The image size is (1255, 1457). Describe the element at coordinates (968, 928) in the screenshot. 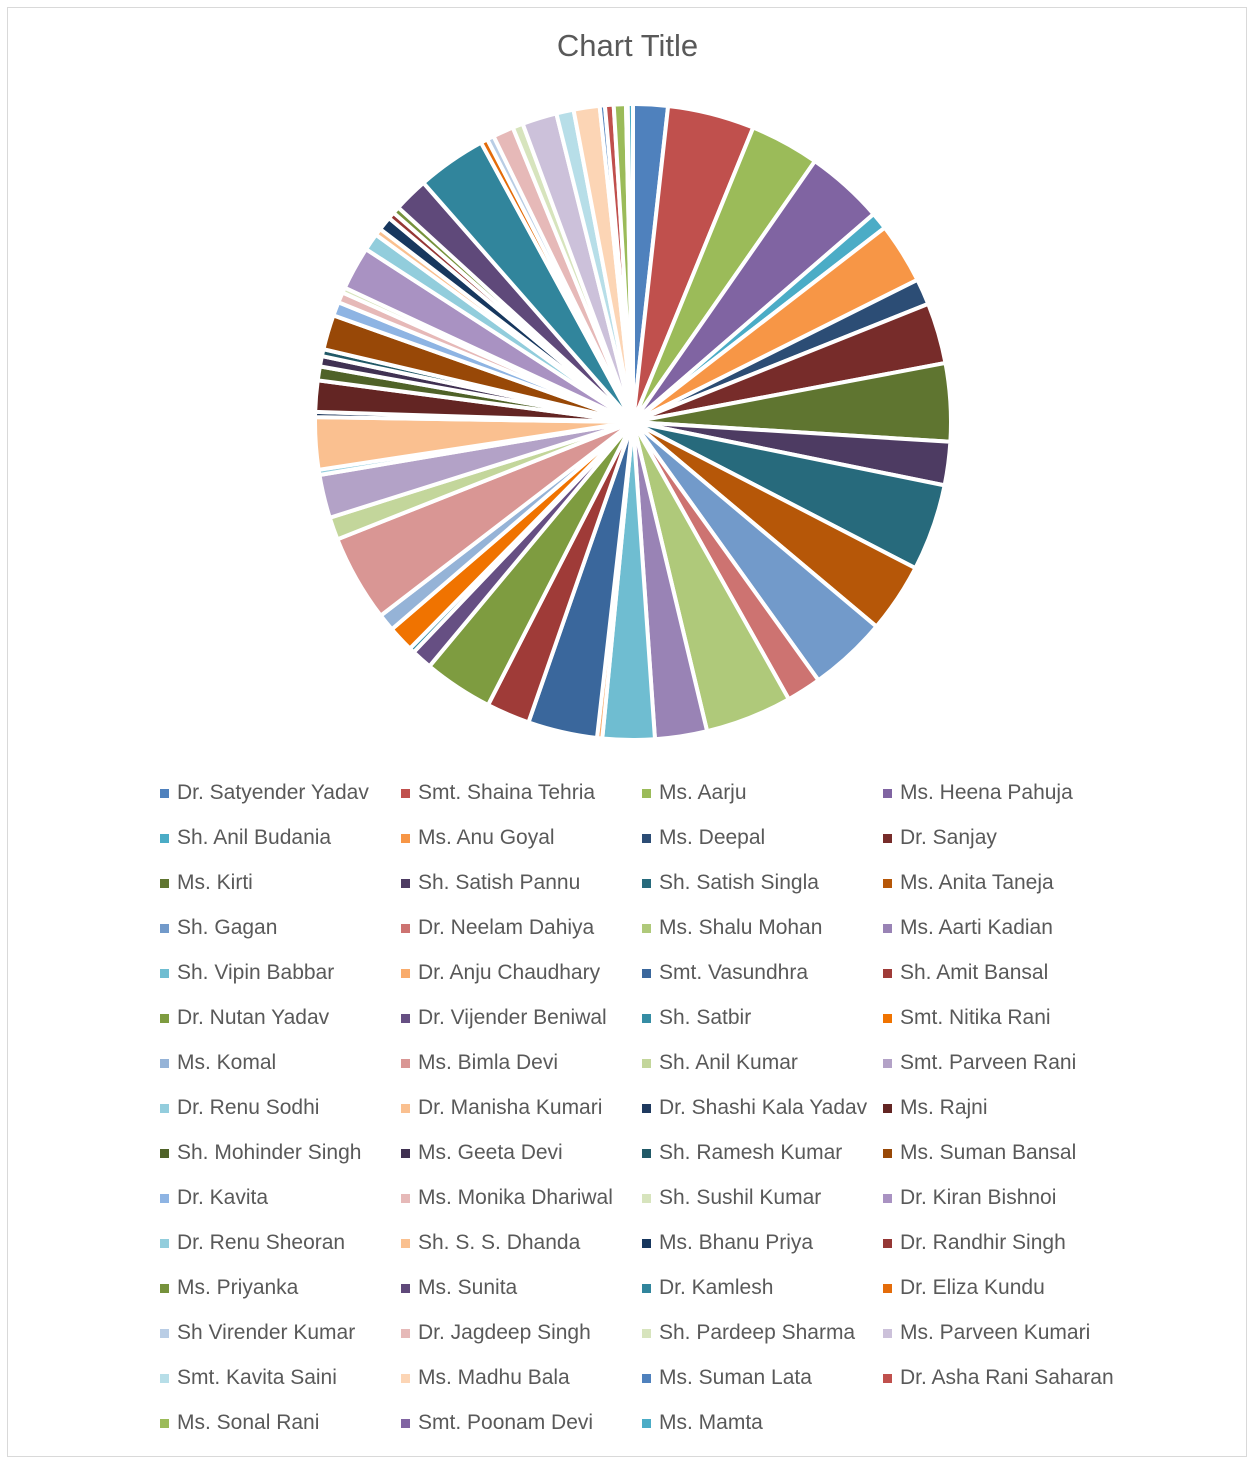

I see `legend-item: Ms. Aarti Kadian` at that location.